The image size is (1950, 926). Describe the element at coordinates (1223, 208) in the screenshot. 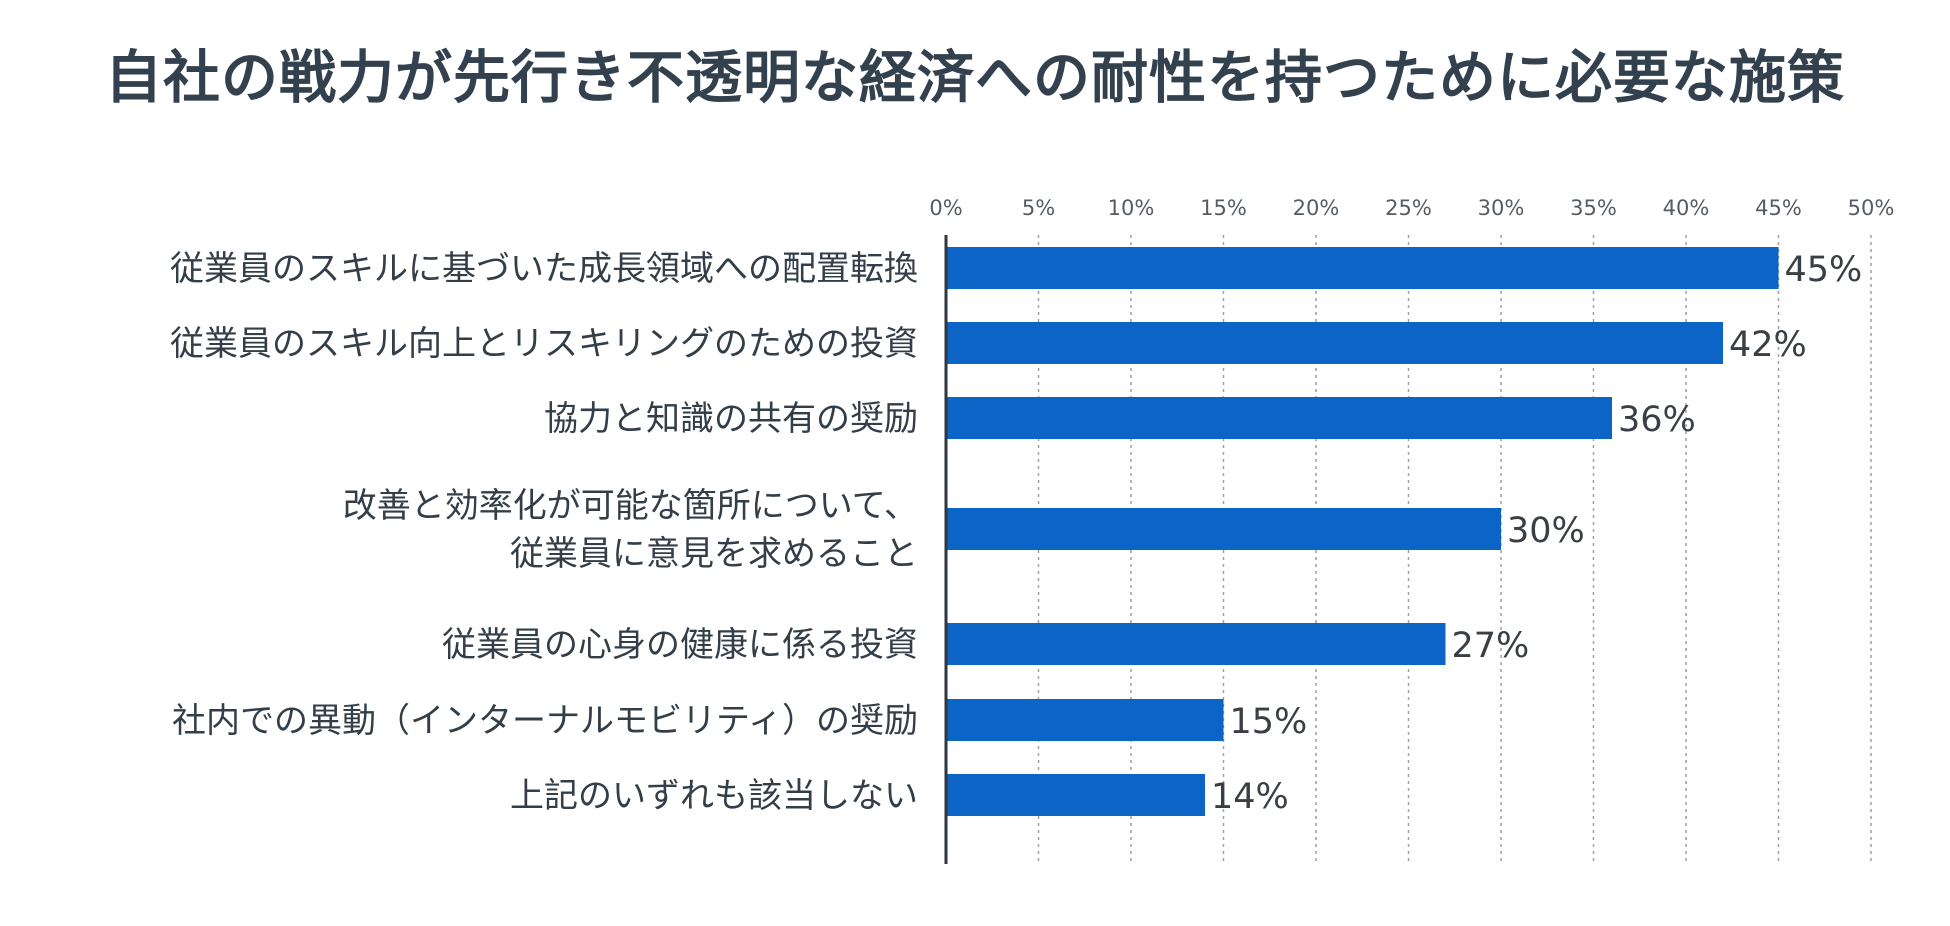

I see `x-tick-label: 15%` at that location.